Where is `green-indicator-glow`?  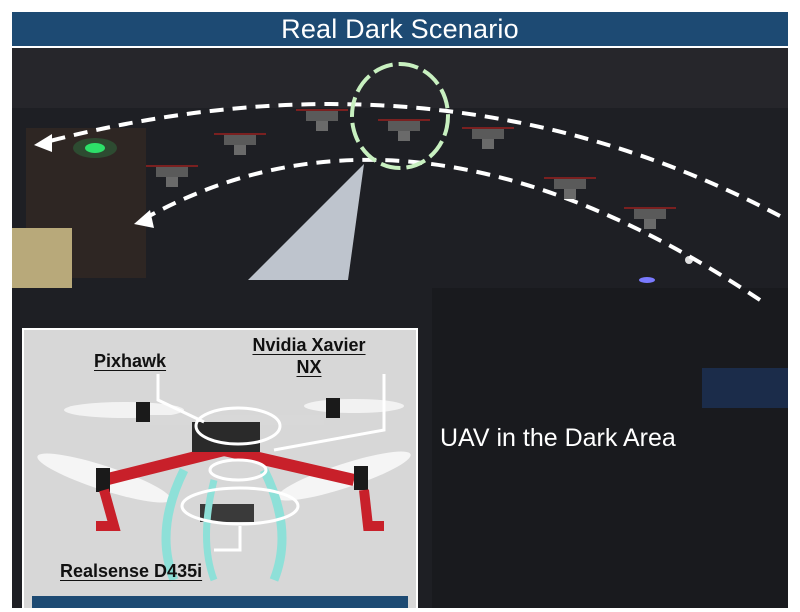
green-indicator-glow is located at coordinates (95, 148).